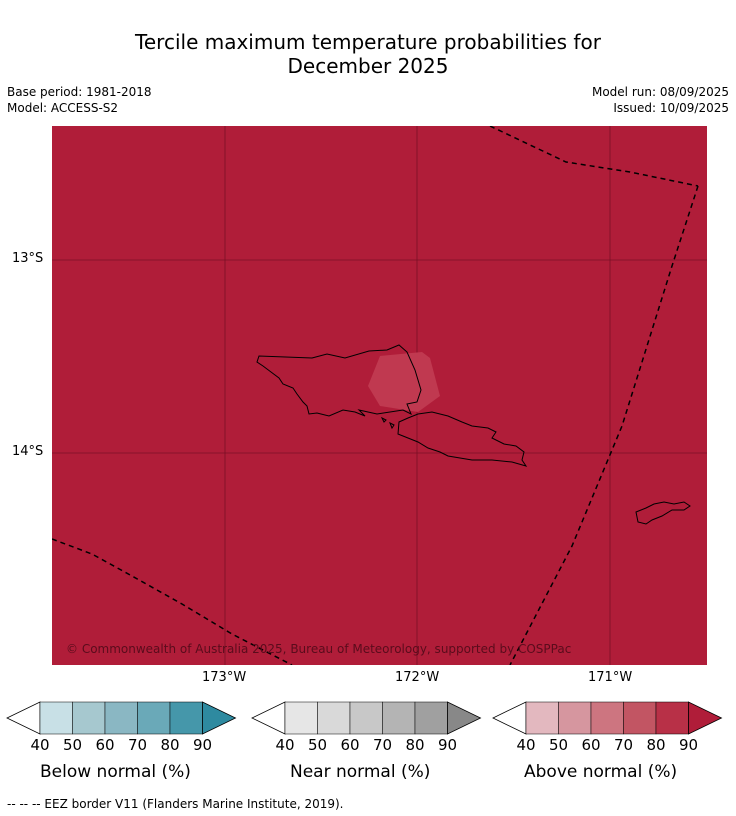  Describe the element at coordinates (368, 66) in the screenshot. I see `title-line-2: December 2025` at that location.